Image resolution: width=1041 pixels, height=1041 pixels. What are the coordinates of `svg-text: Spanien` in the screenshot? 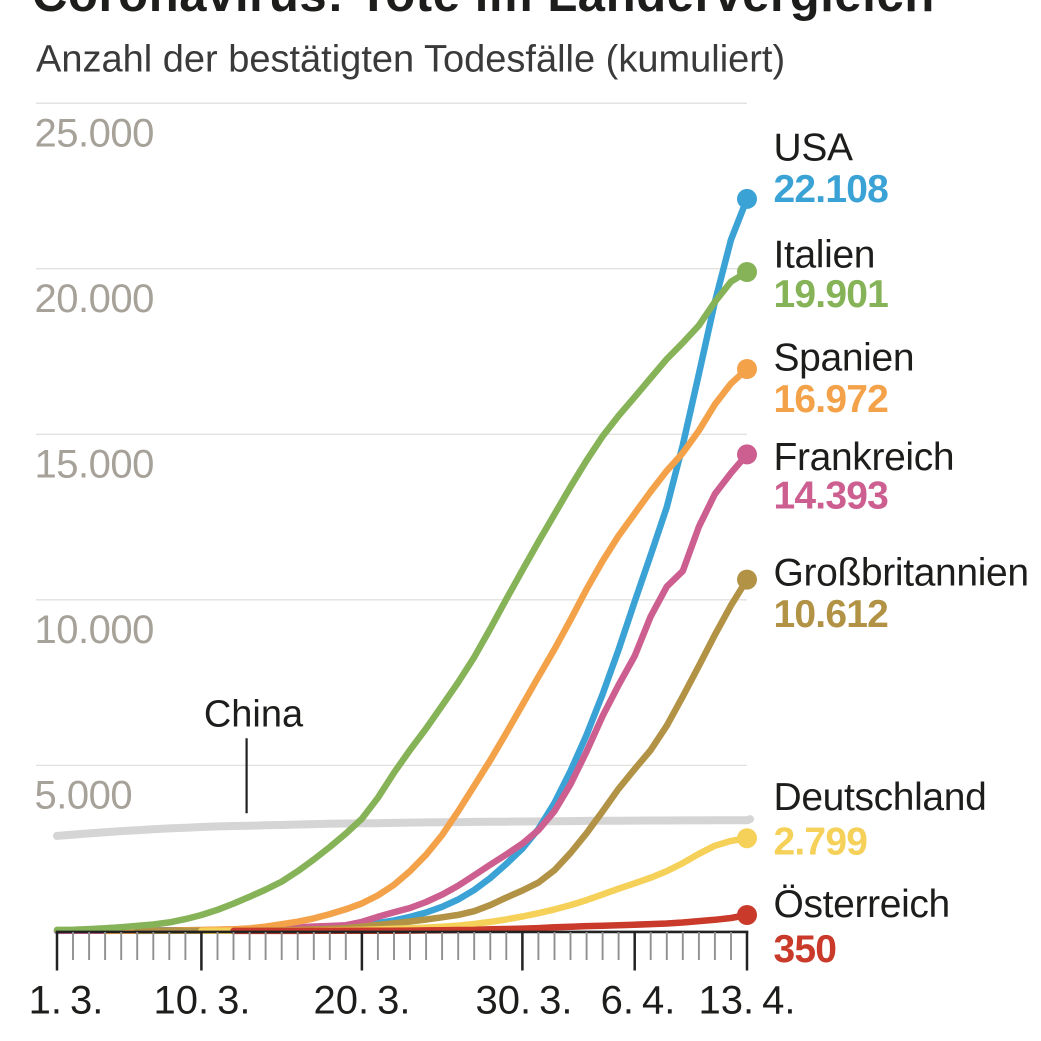 It's located at (844, 358).